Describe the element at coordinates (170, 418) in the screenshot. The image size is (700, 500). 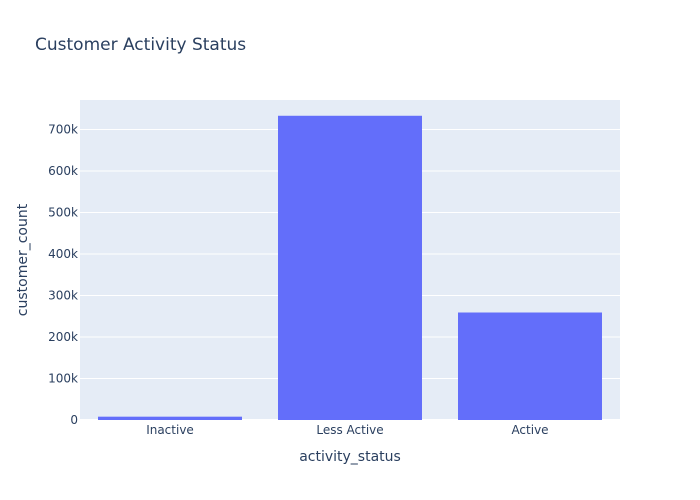
I see `bar-inactive` at that location.